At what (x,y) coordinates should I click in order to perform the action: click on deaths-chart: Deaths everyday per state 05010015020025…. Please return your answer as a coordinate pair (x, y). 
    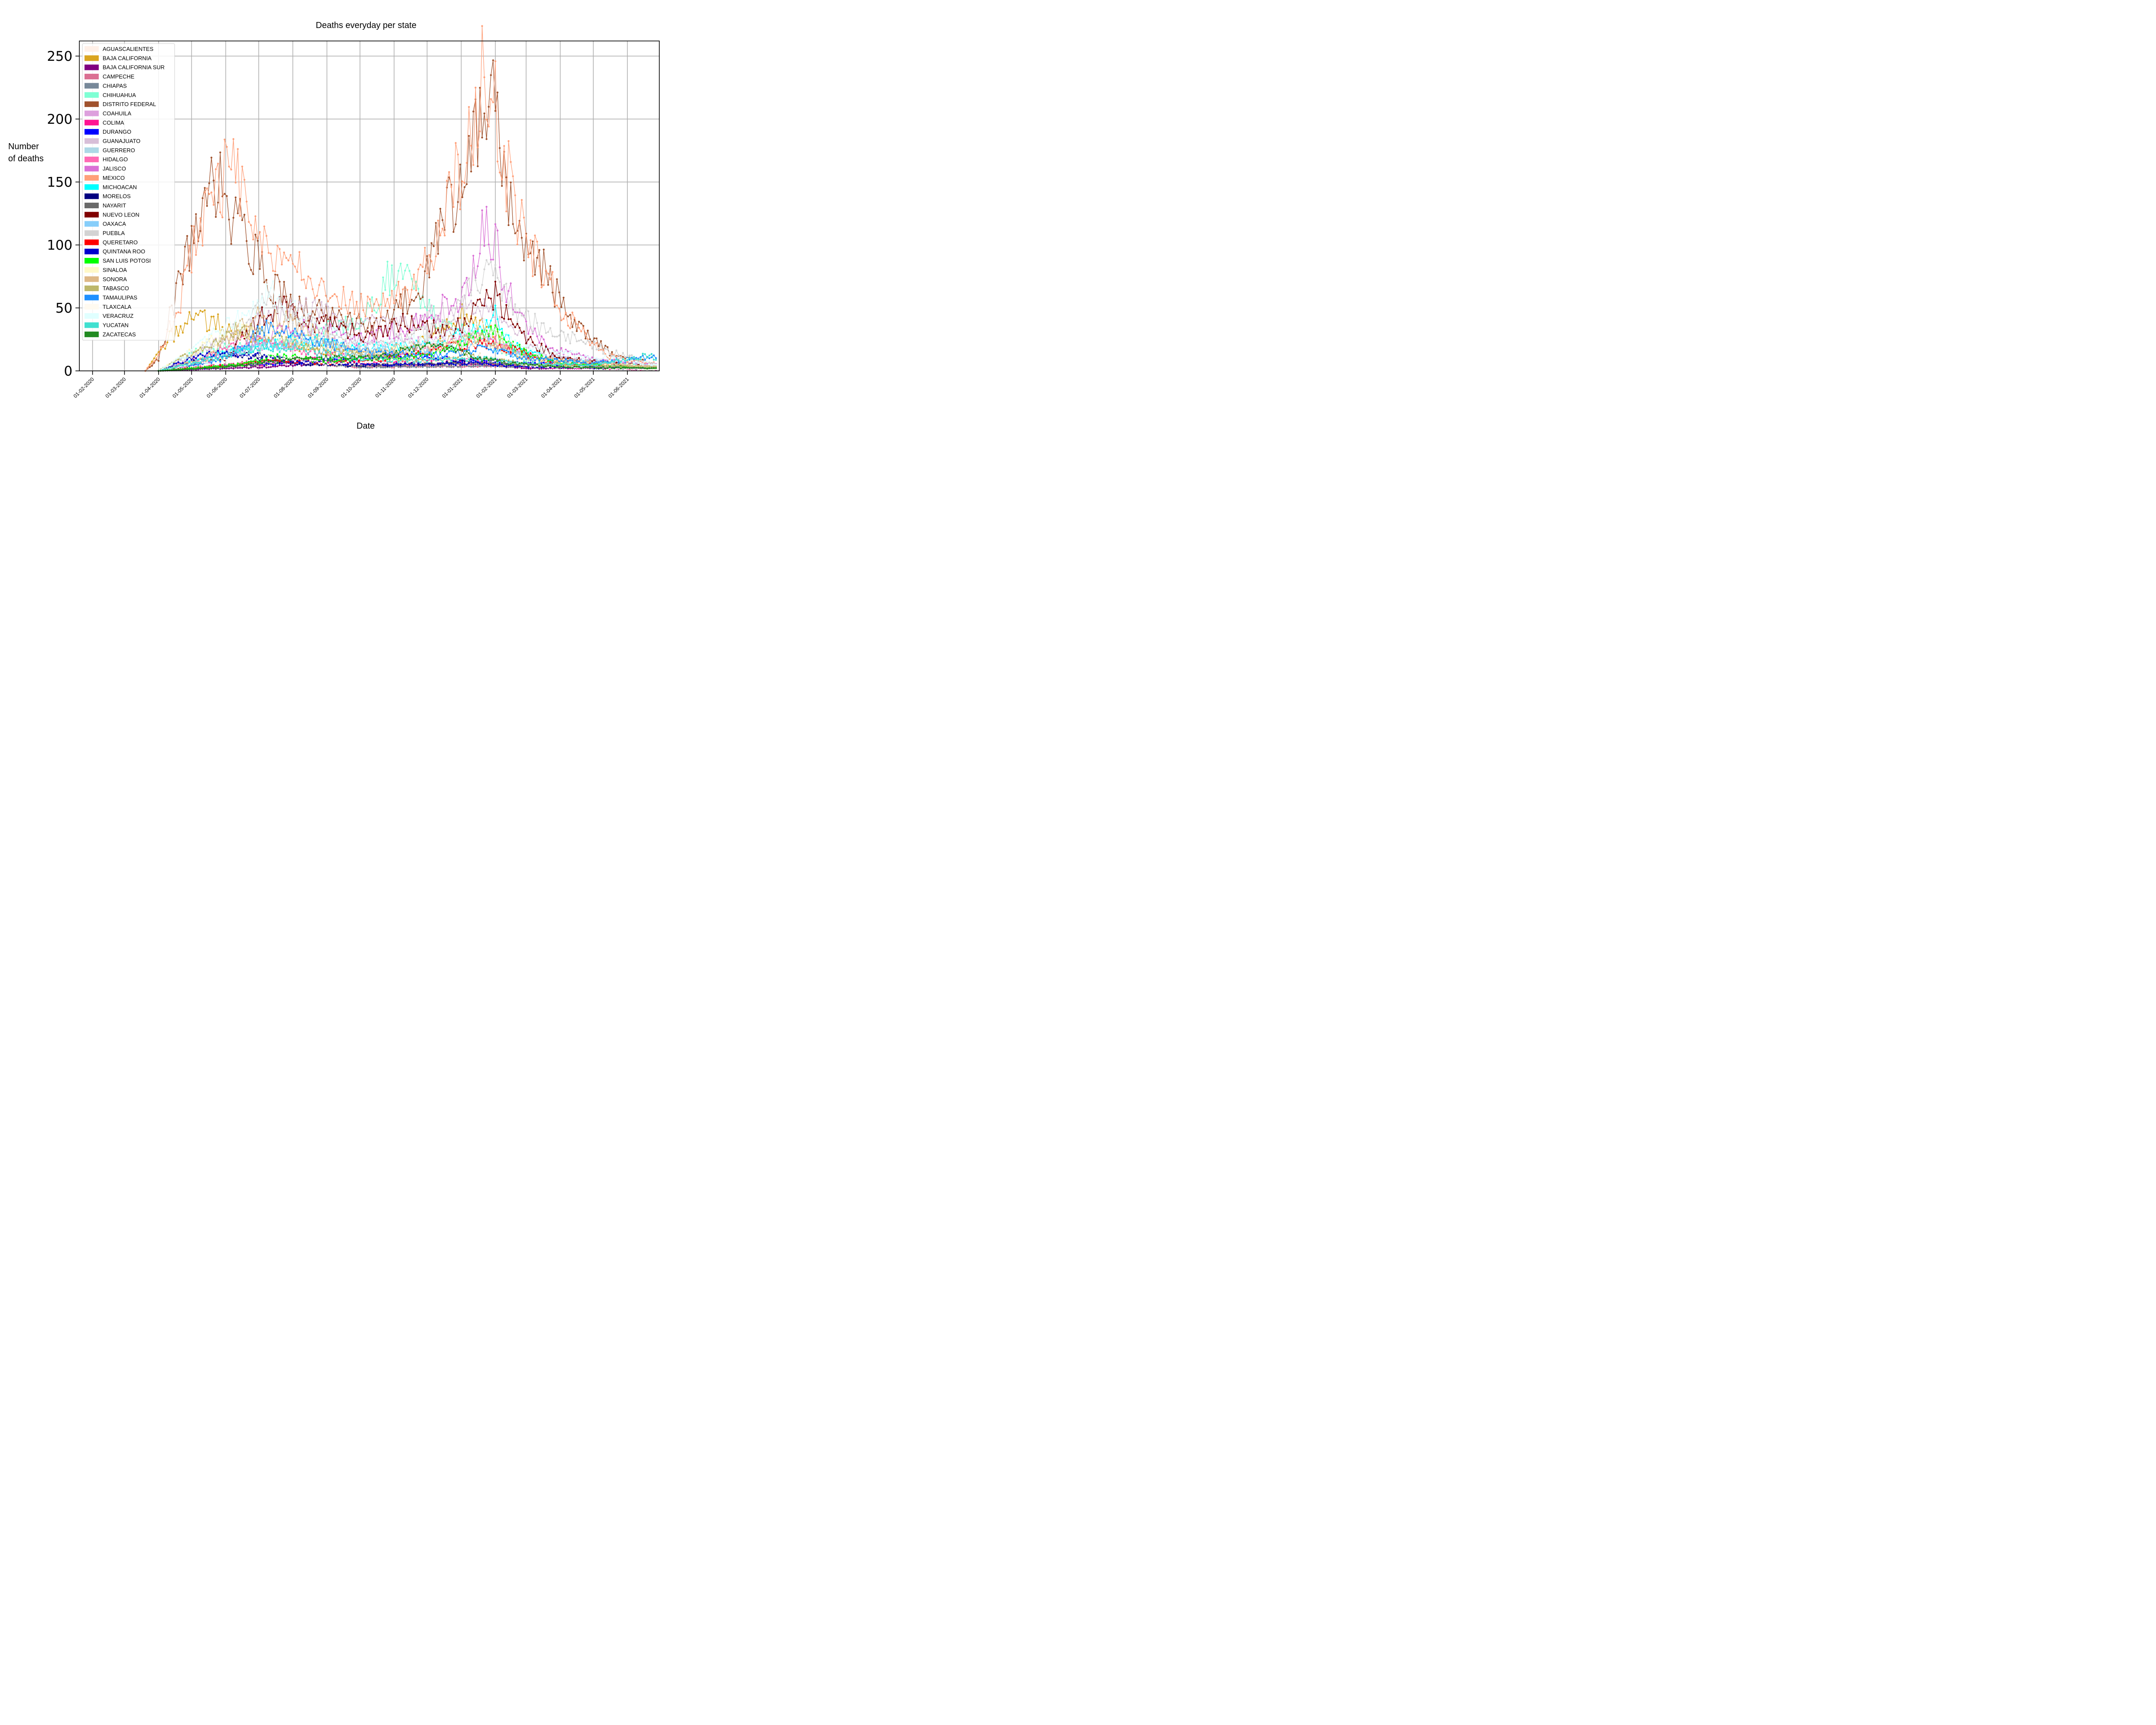
    Looking at the image, I should click on (336, 224).